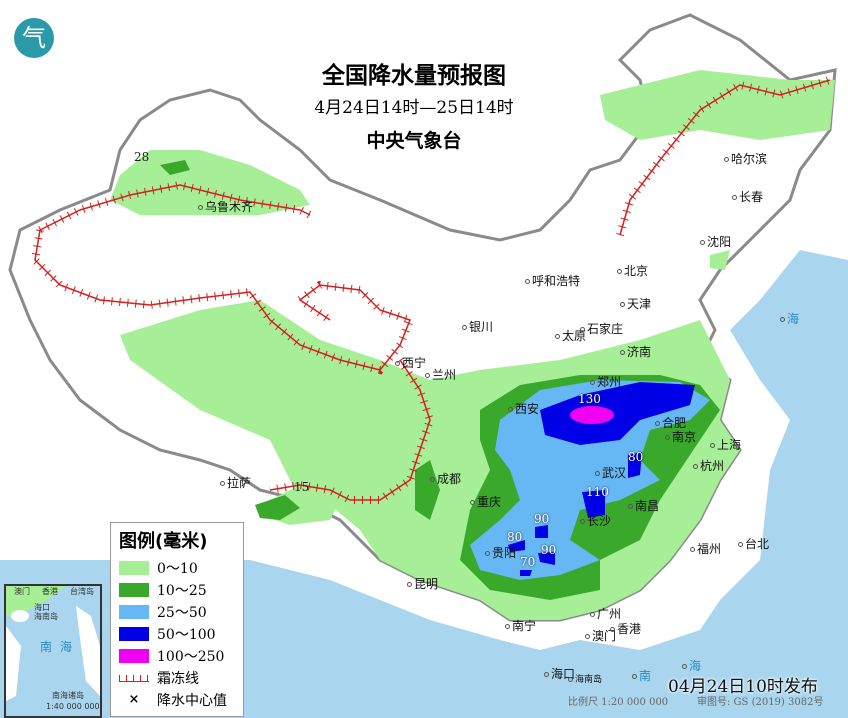 This screenshot has height=718, width=848. What do you see at coordinates (477, 326) in the screenshot?
I see `city-label: 银川` at bounding box center [477, 326].